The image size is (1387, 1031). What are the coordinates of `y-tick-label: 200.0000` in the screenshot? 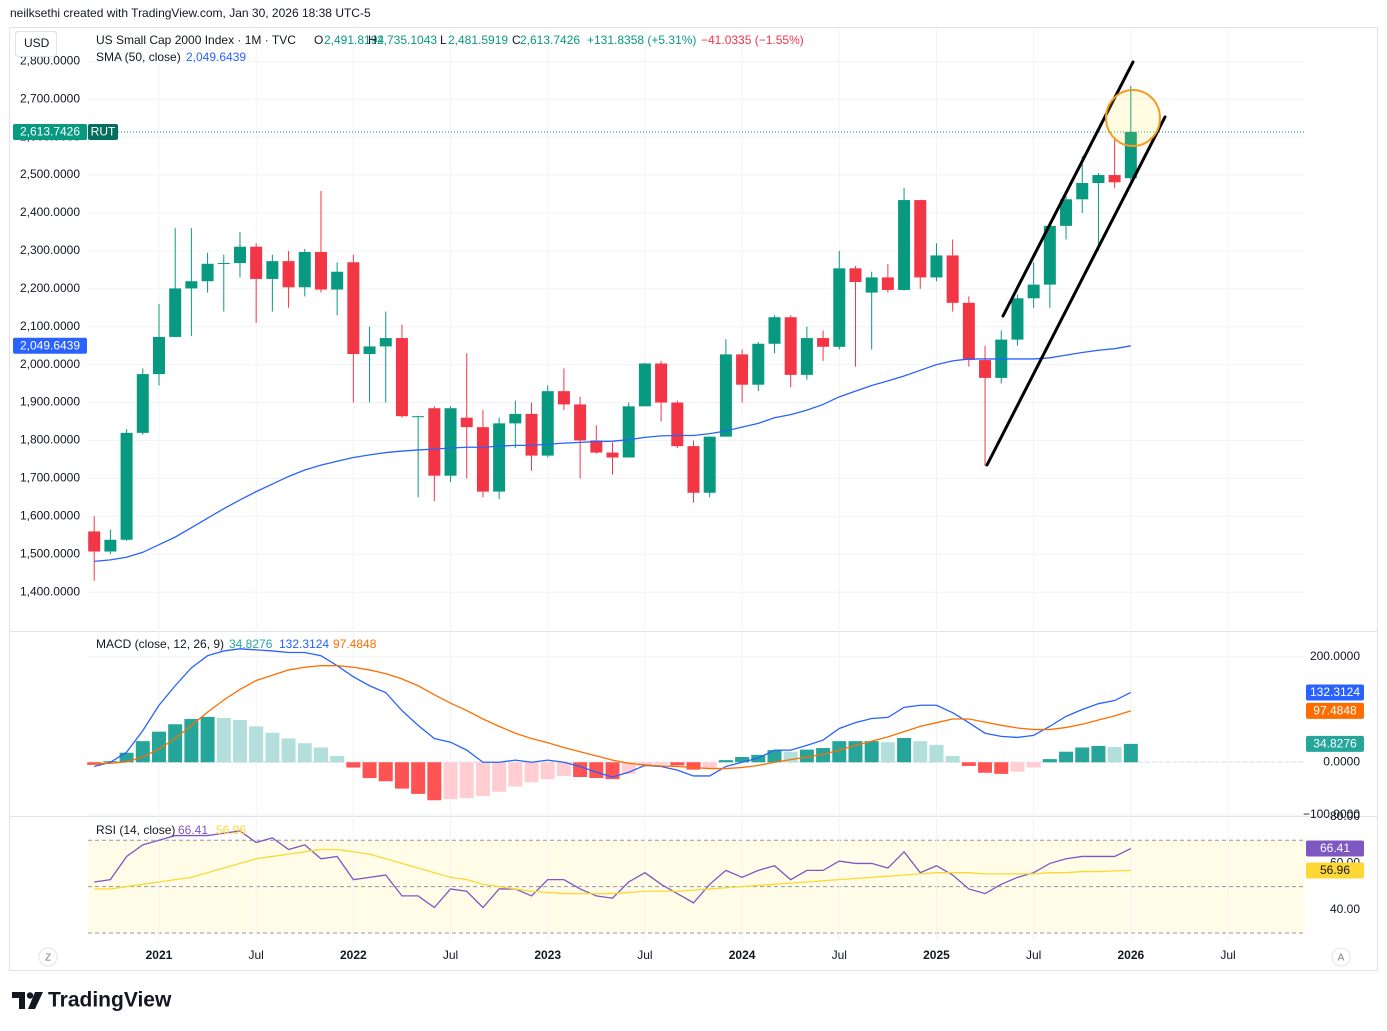 It's located at (1335, 656).